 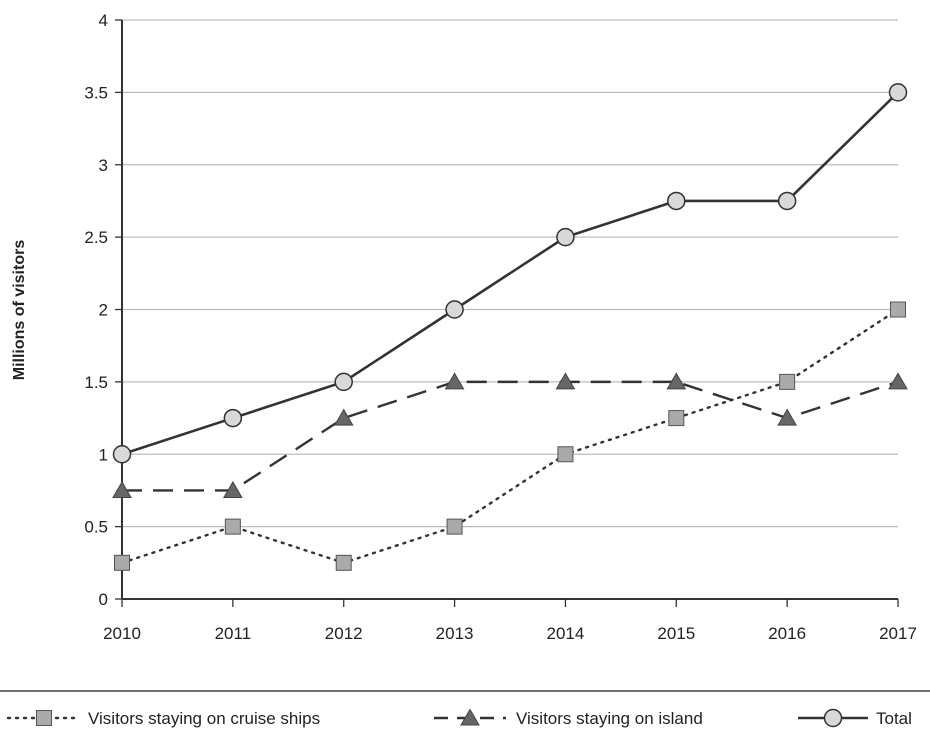 I want to click on series-triangle, so click(x=510, y=435).